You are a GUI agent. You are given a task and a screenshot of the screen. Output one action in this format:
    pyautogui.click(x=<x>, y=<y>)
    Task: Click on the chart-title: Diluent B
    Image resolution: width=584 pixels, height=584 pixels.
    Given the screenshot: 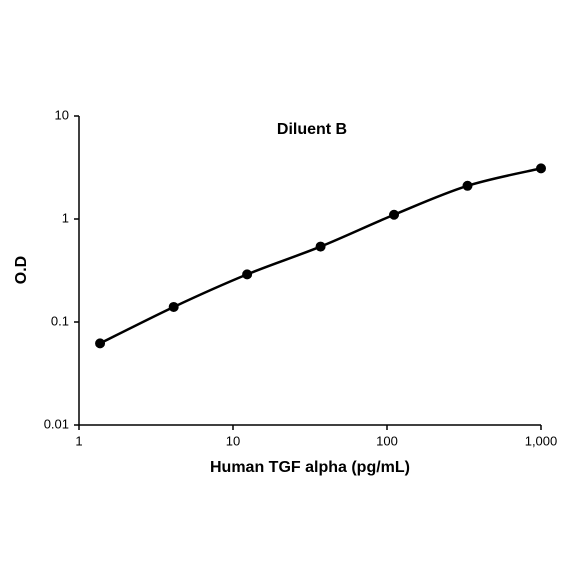 What is the action you would take?
    pyautogui.click(x=312, y=129)
    